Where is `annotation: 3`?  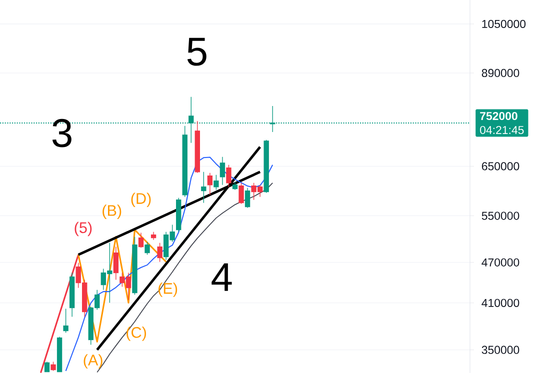
annotation: 3 is located at coordinates (62, 133).